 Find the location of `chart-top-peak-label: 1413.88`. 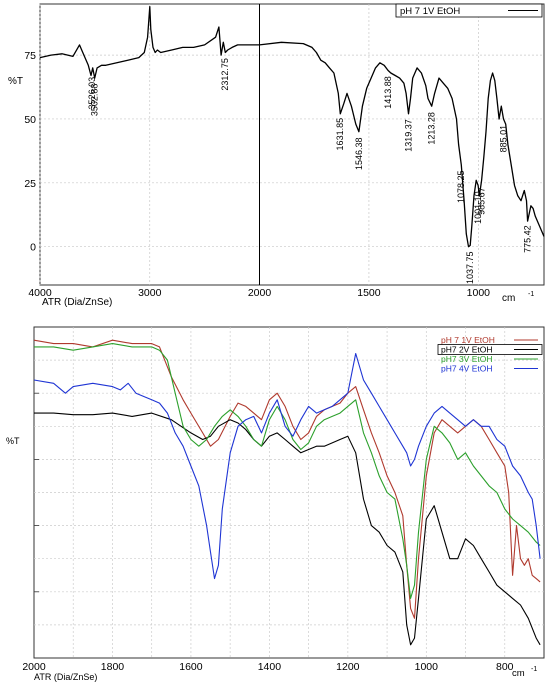

chart-top-peak-label: 1413.88 is located at coordinates (388, 92).